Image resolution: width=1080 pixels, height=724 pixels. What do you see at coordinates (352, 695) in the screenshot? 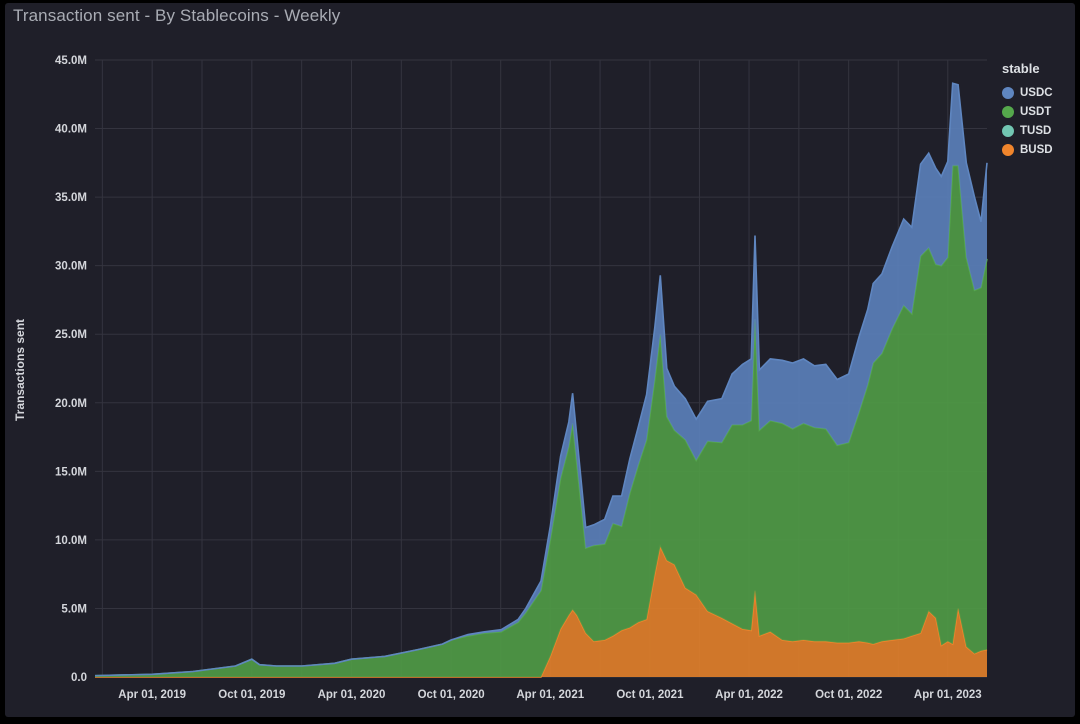
I see `x-tick-label: Apr 01, 2020` at bounding box center [352, 695].